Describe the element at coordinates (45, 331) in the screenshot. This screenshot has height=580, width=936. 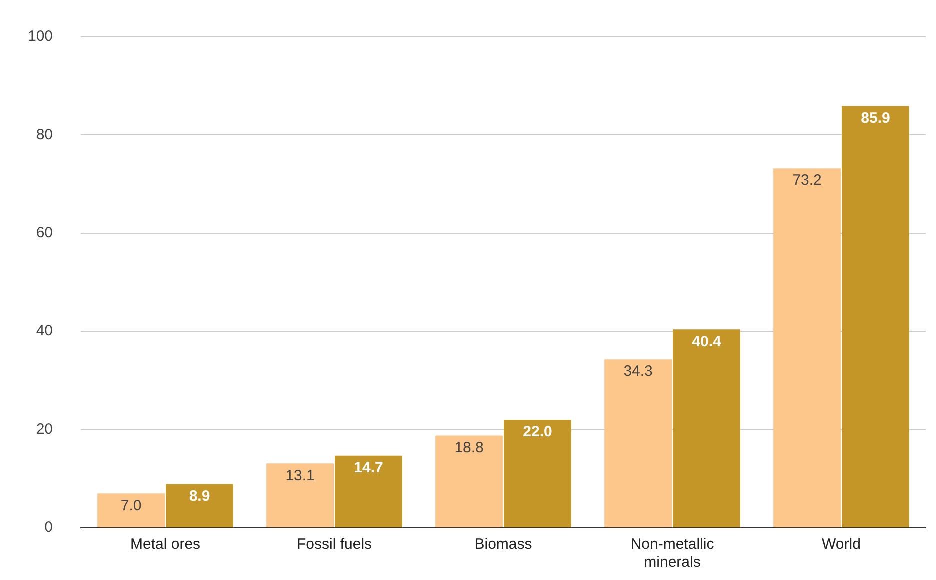
I see `y-tick-label: 40` at that location.